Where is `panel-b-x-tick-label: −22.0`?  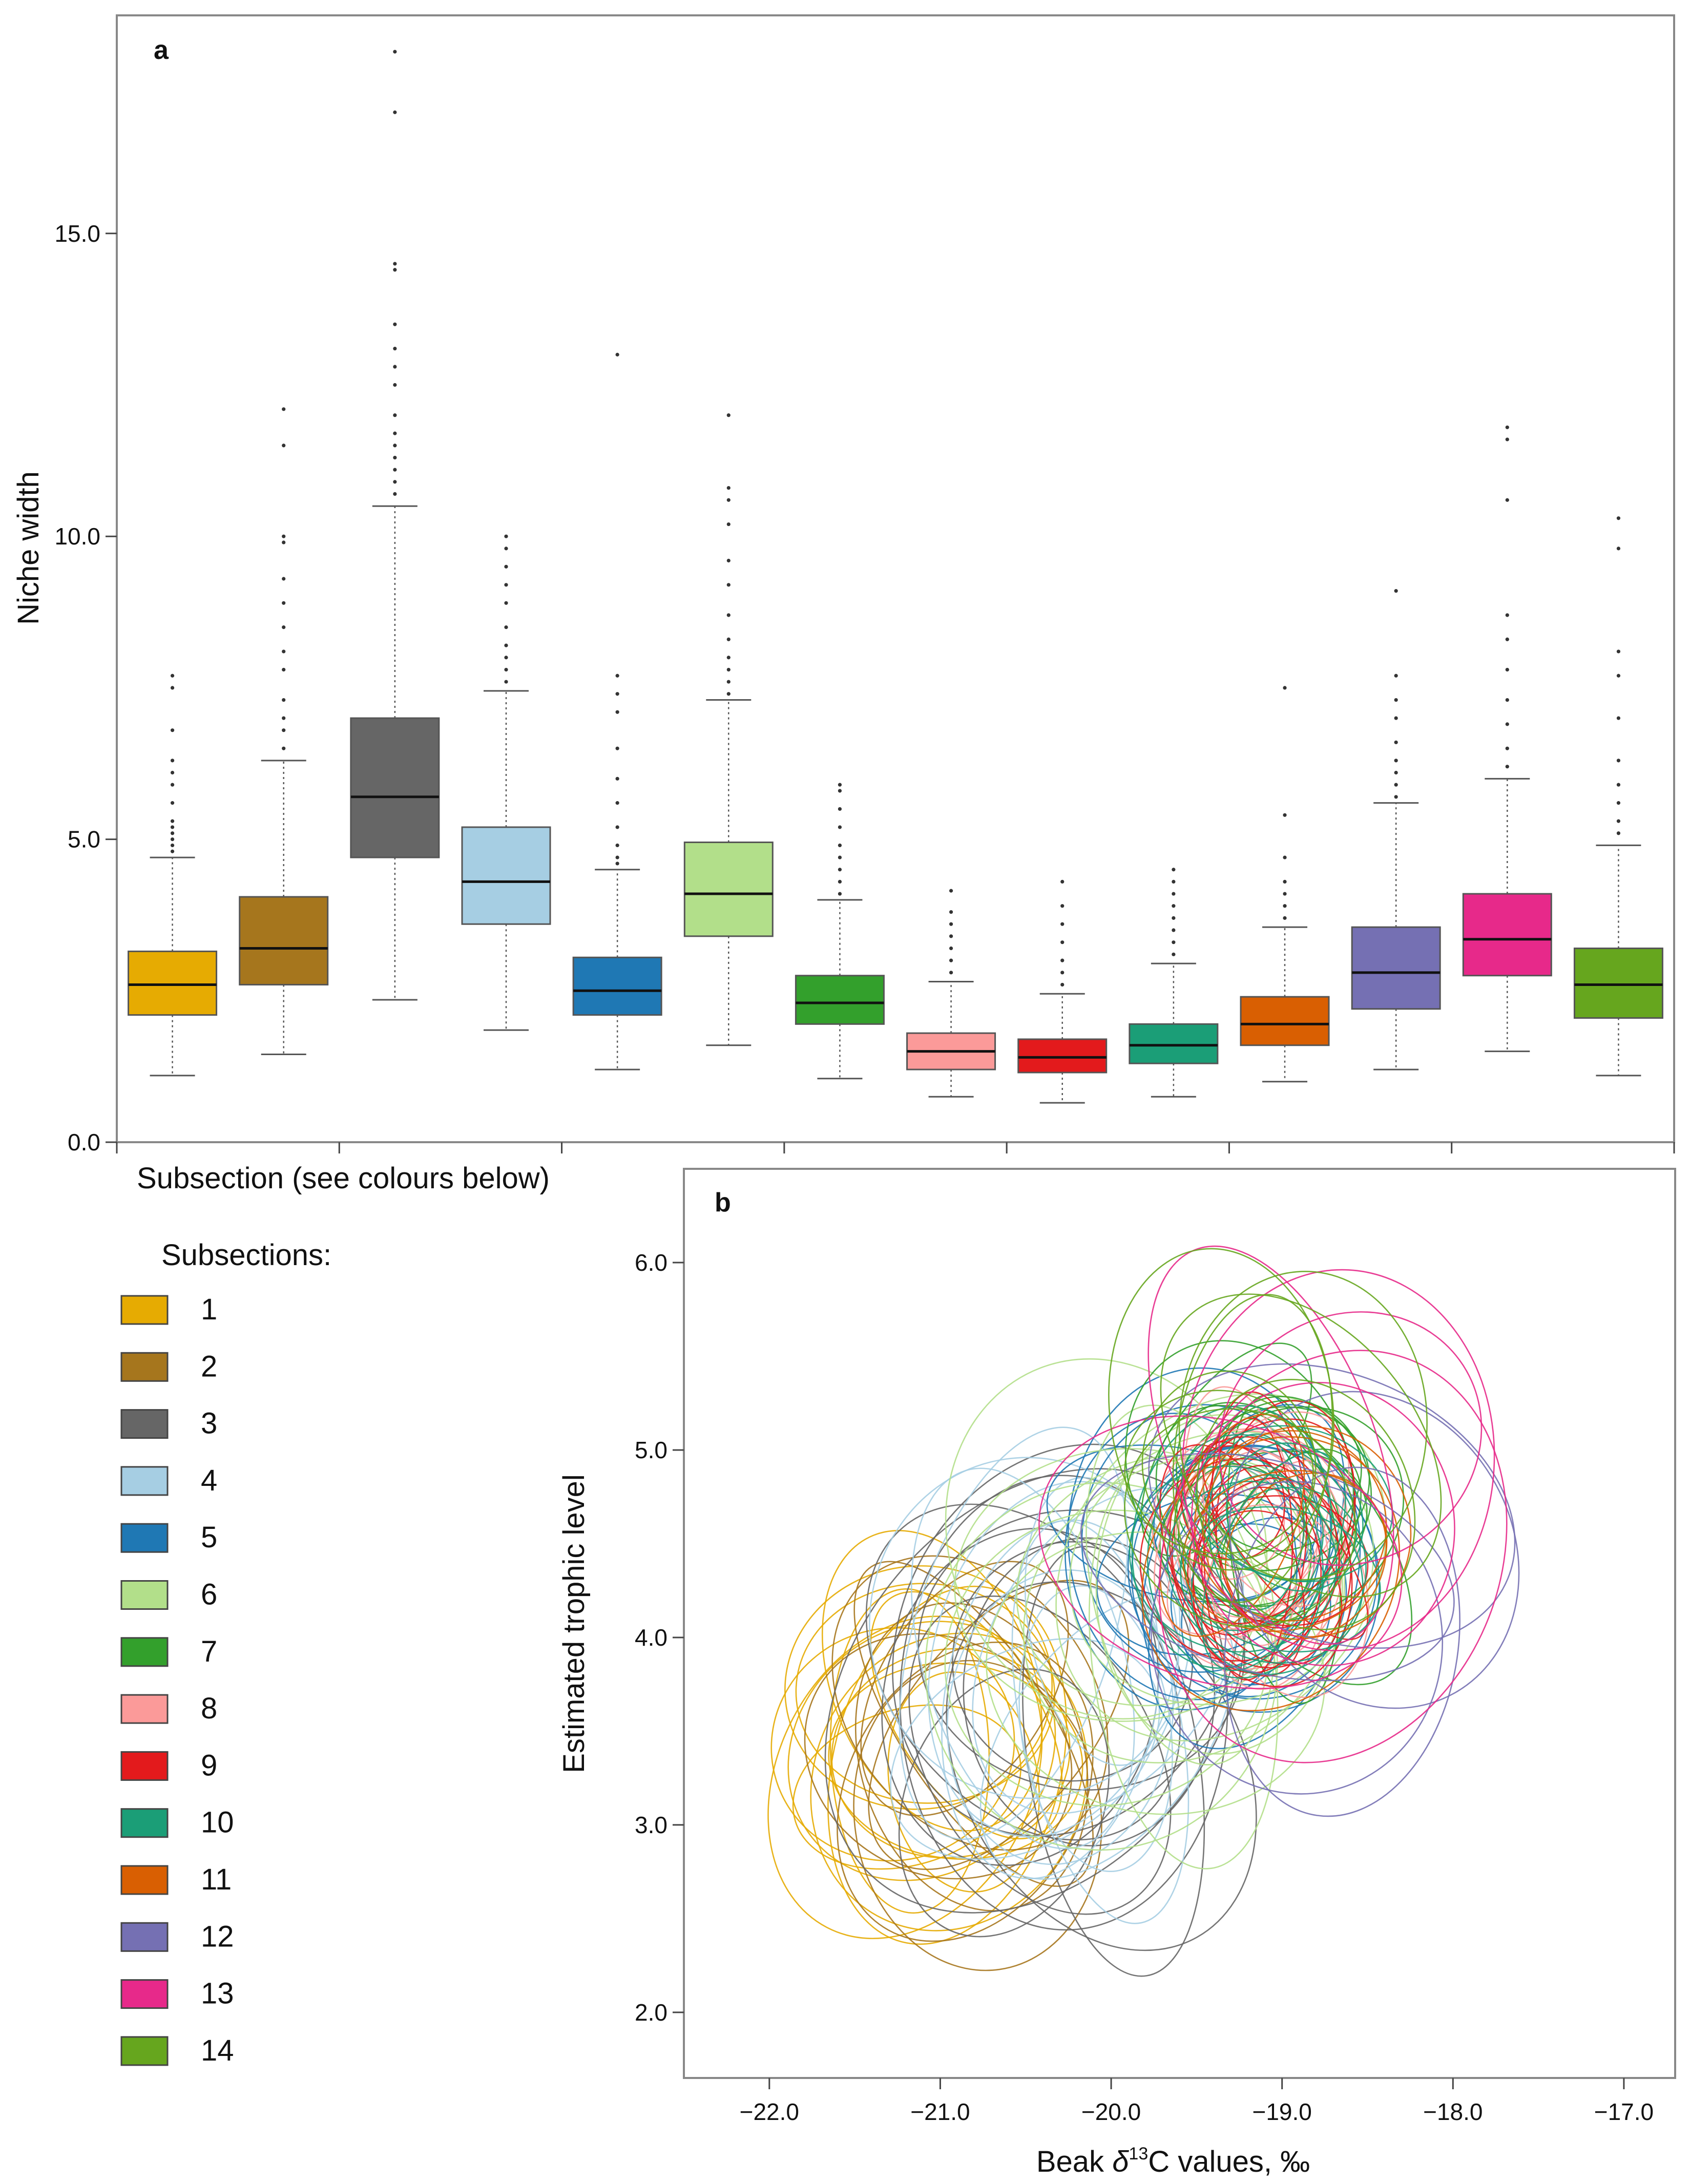 panel-b-x-tick-label: −22.0 is located at coordinates (769, 2111).